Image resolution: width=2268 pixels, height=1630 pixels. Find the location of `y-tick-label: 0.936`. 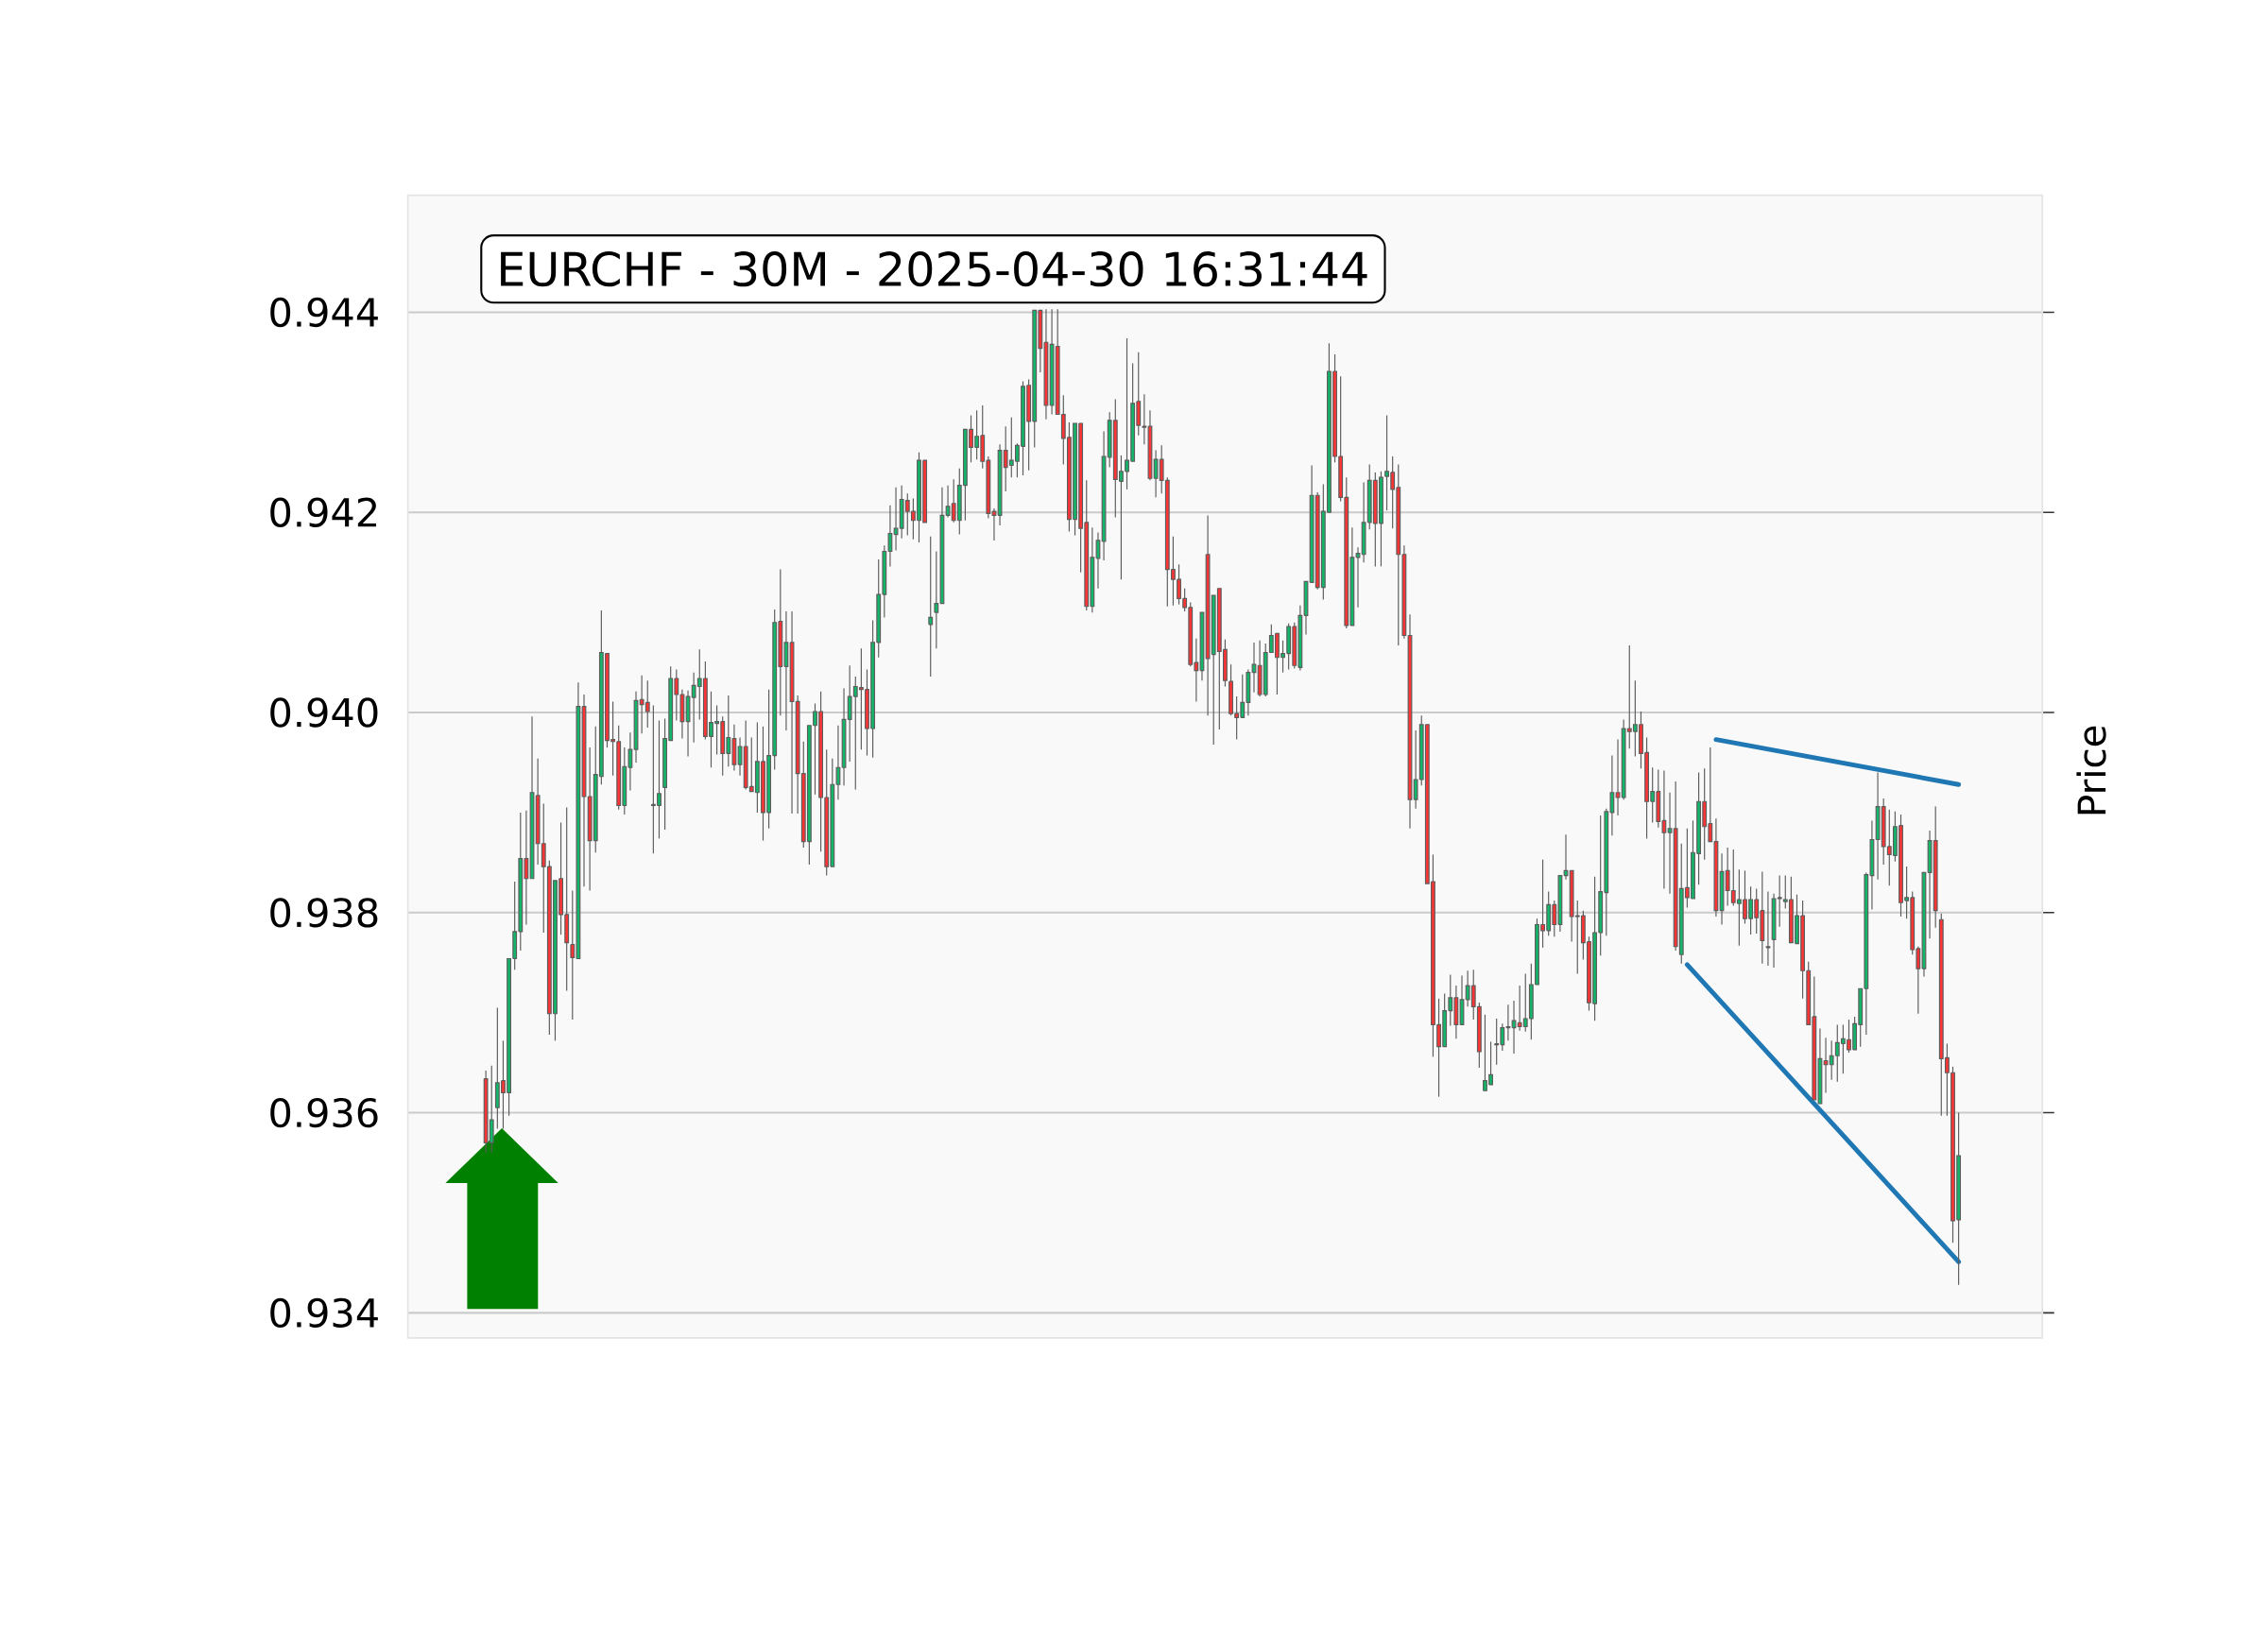

y-tick-label: 0.936 is located at coordinates (324, 1113).